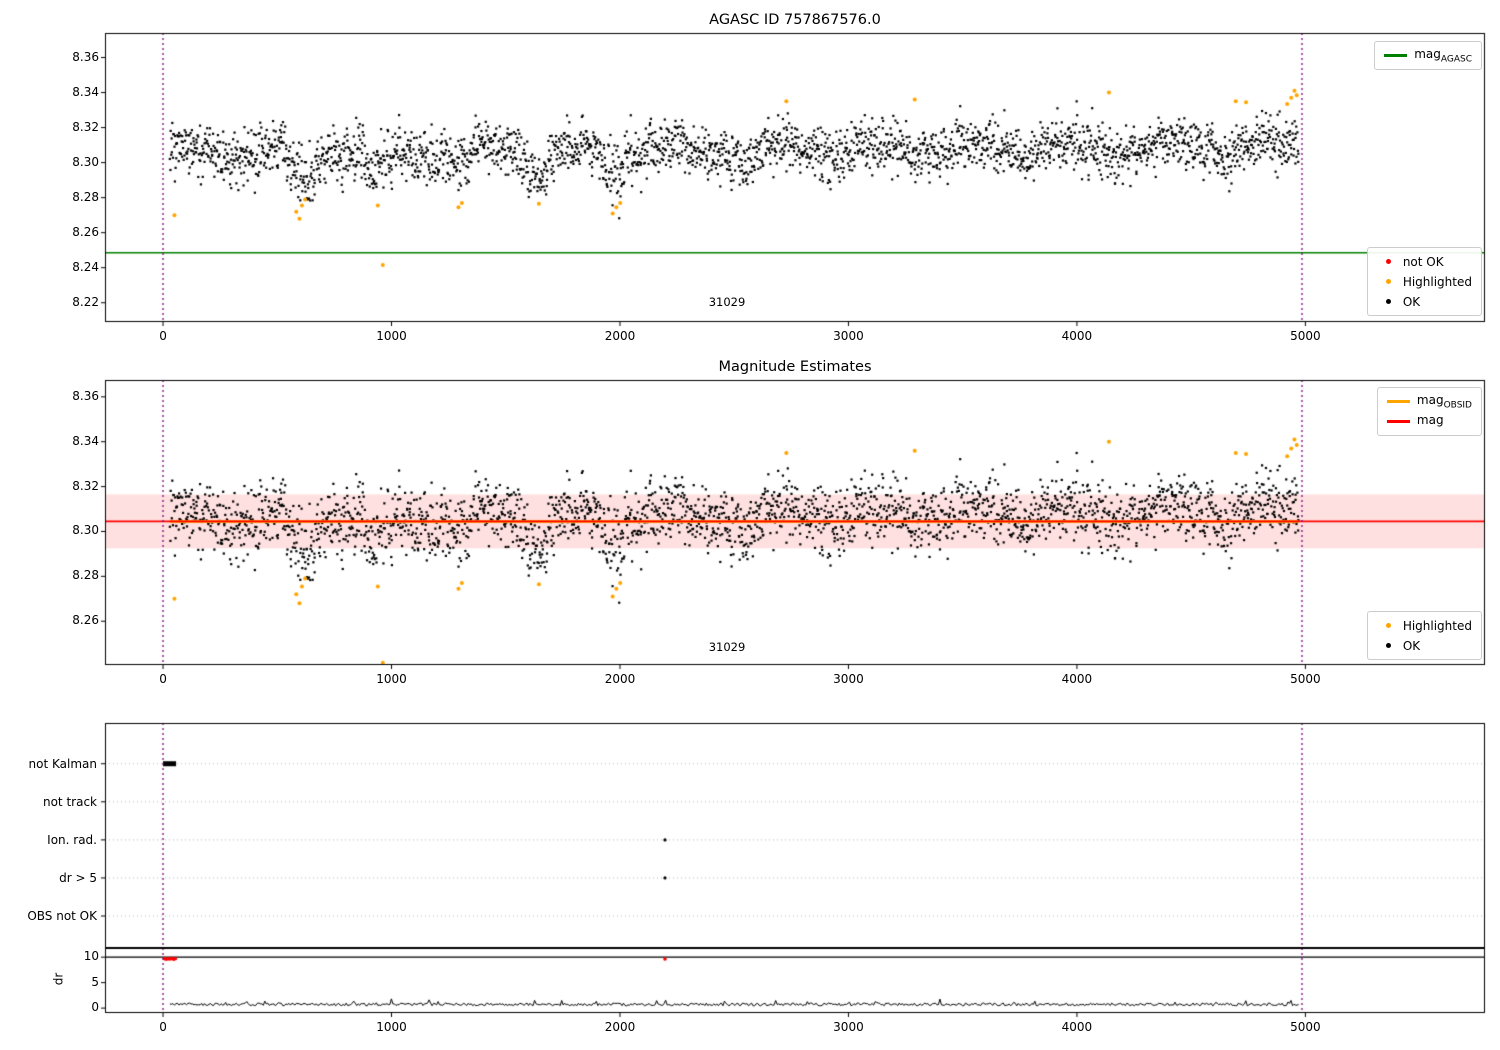  What do you see at coordinates (85, 301) in the screenshot?
I see `y-tick-label: 8.22` at bounding box center [85, 301].